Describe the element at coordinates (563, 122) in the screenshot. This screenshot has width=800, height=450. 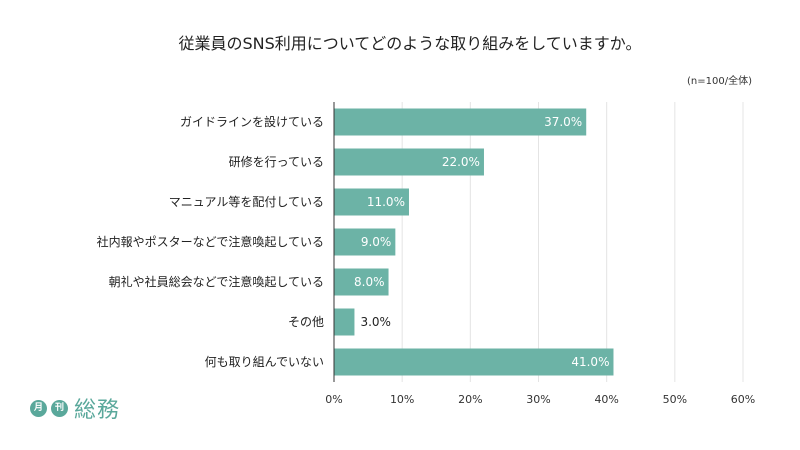
I see `value-label: 37.0%` at that location.